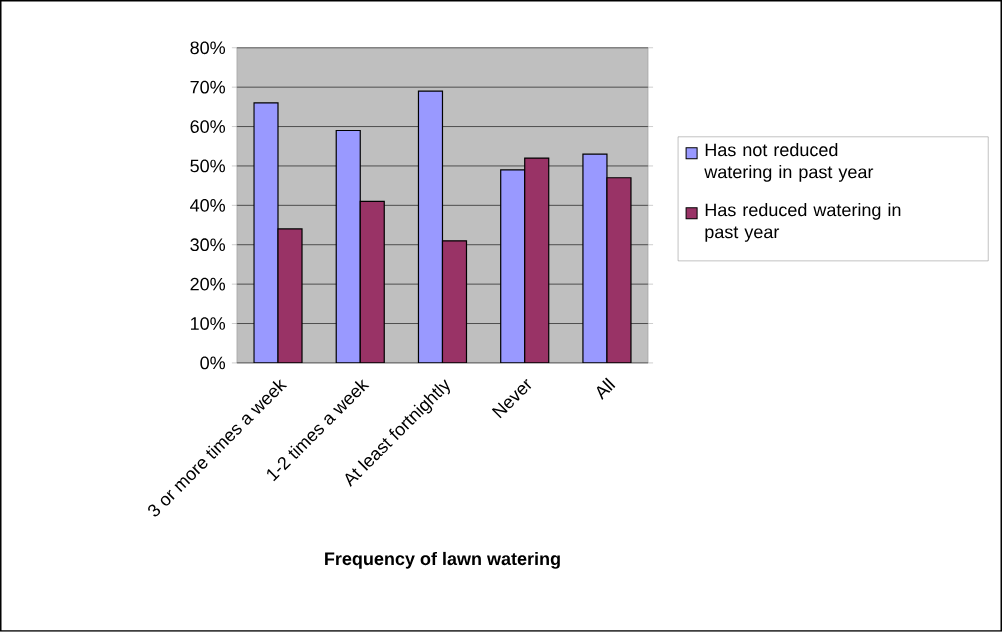 This screenshot has height=632, width=1002. Describe the element at coordinates (208, 166) in the screenshot. I see `y-tick-label: 50%` at that location.